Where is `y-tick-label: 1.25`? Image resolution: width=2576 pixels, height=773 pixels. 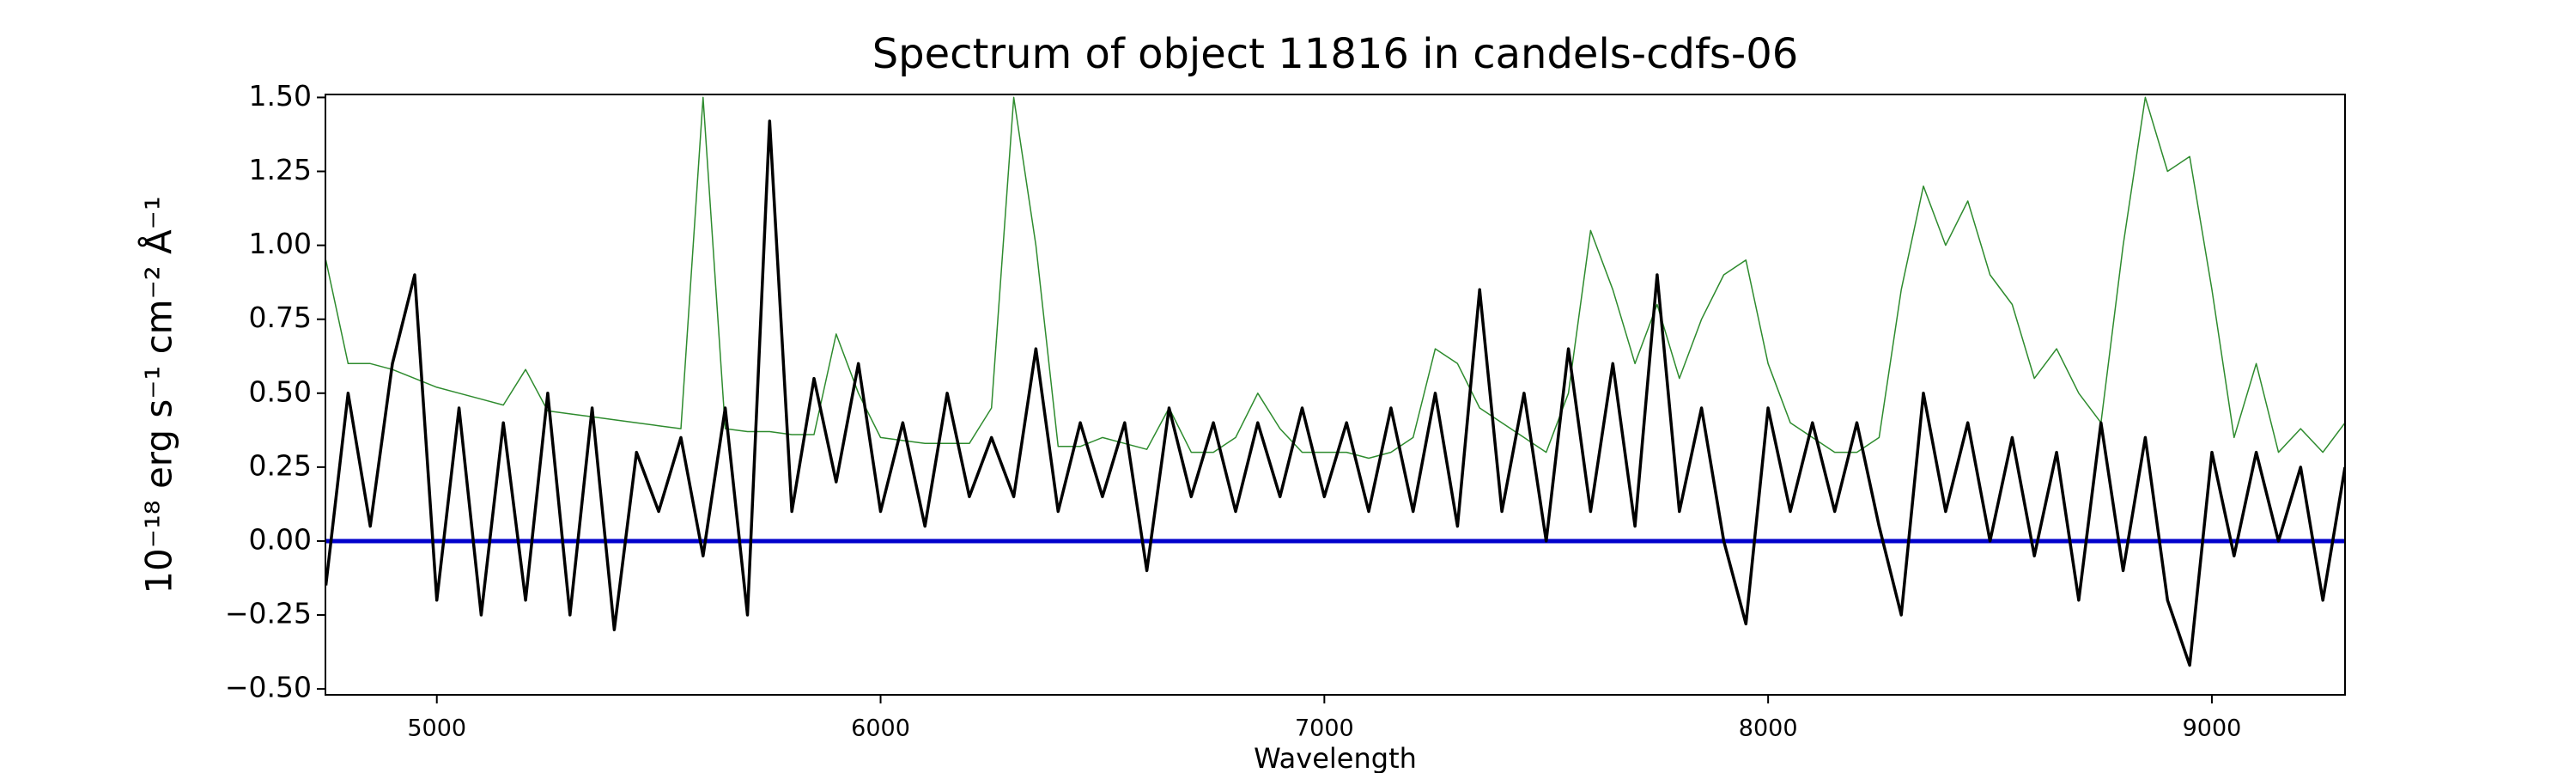 y-tick-label: 1.25 is located at coordinates (280, 169).